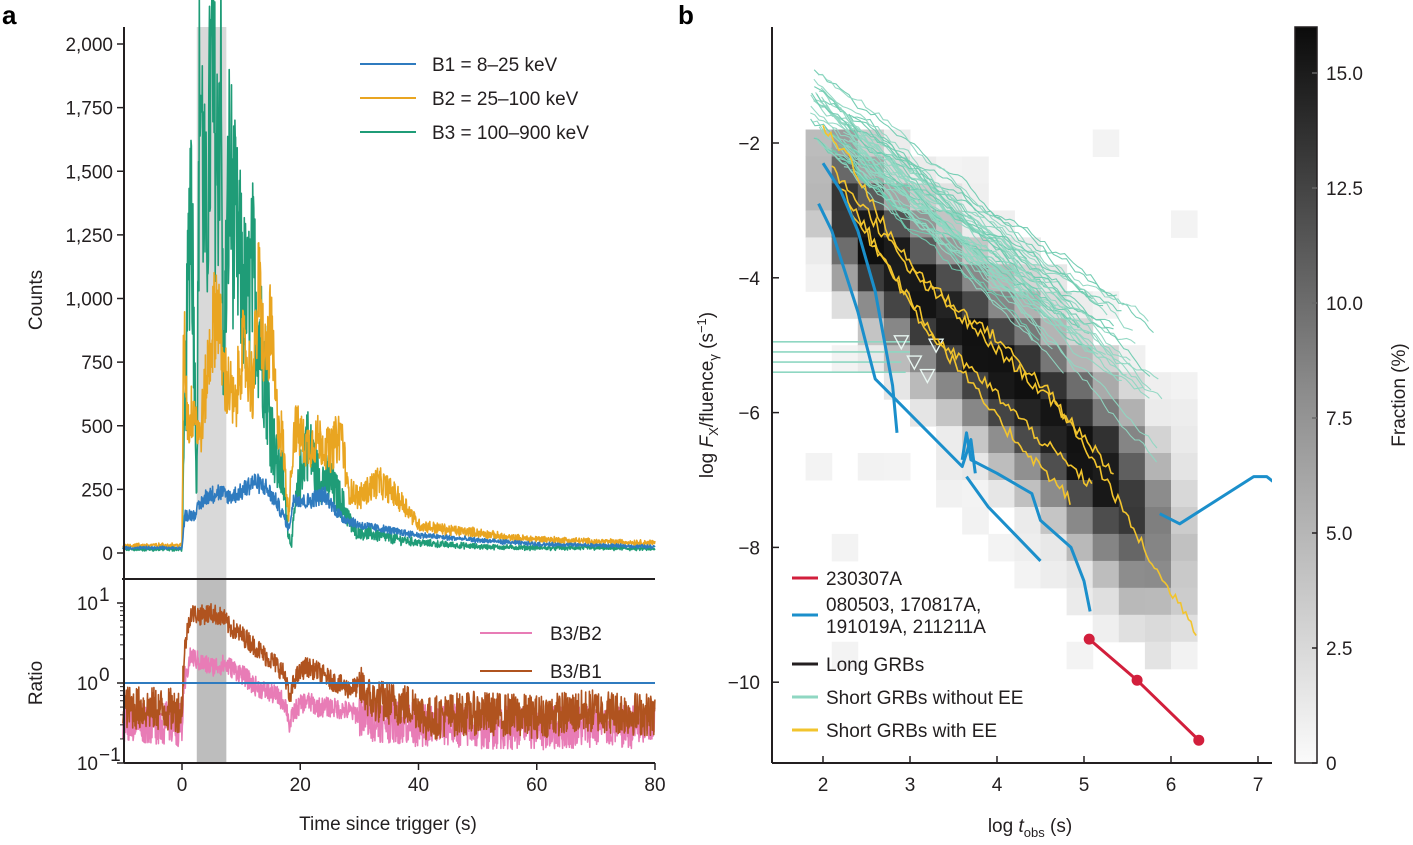  Describe the element at coordinates (97, 363) in the screenshot. I see `y-tick-label: 750` at that location.